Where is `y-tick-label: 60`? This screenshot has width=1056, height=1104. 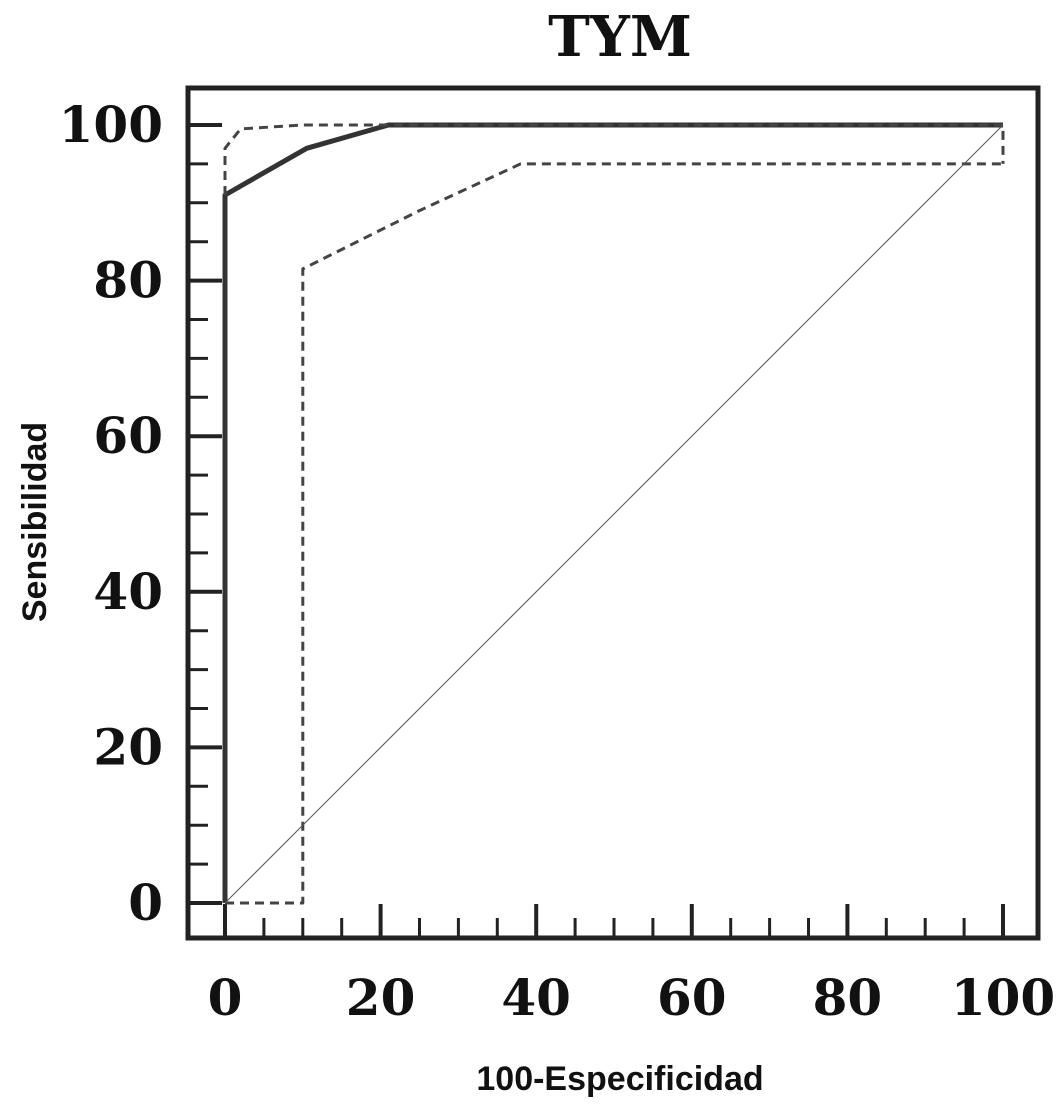 y-tick-label: 60 is located at coordinates (128, 435).